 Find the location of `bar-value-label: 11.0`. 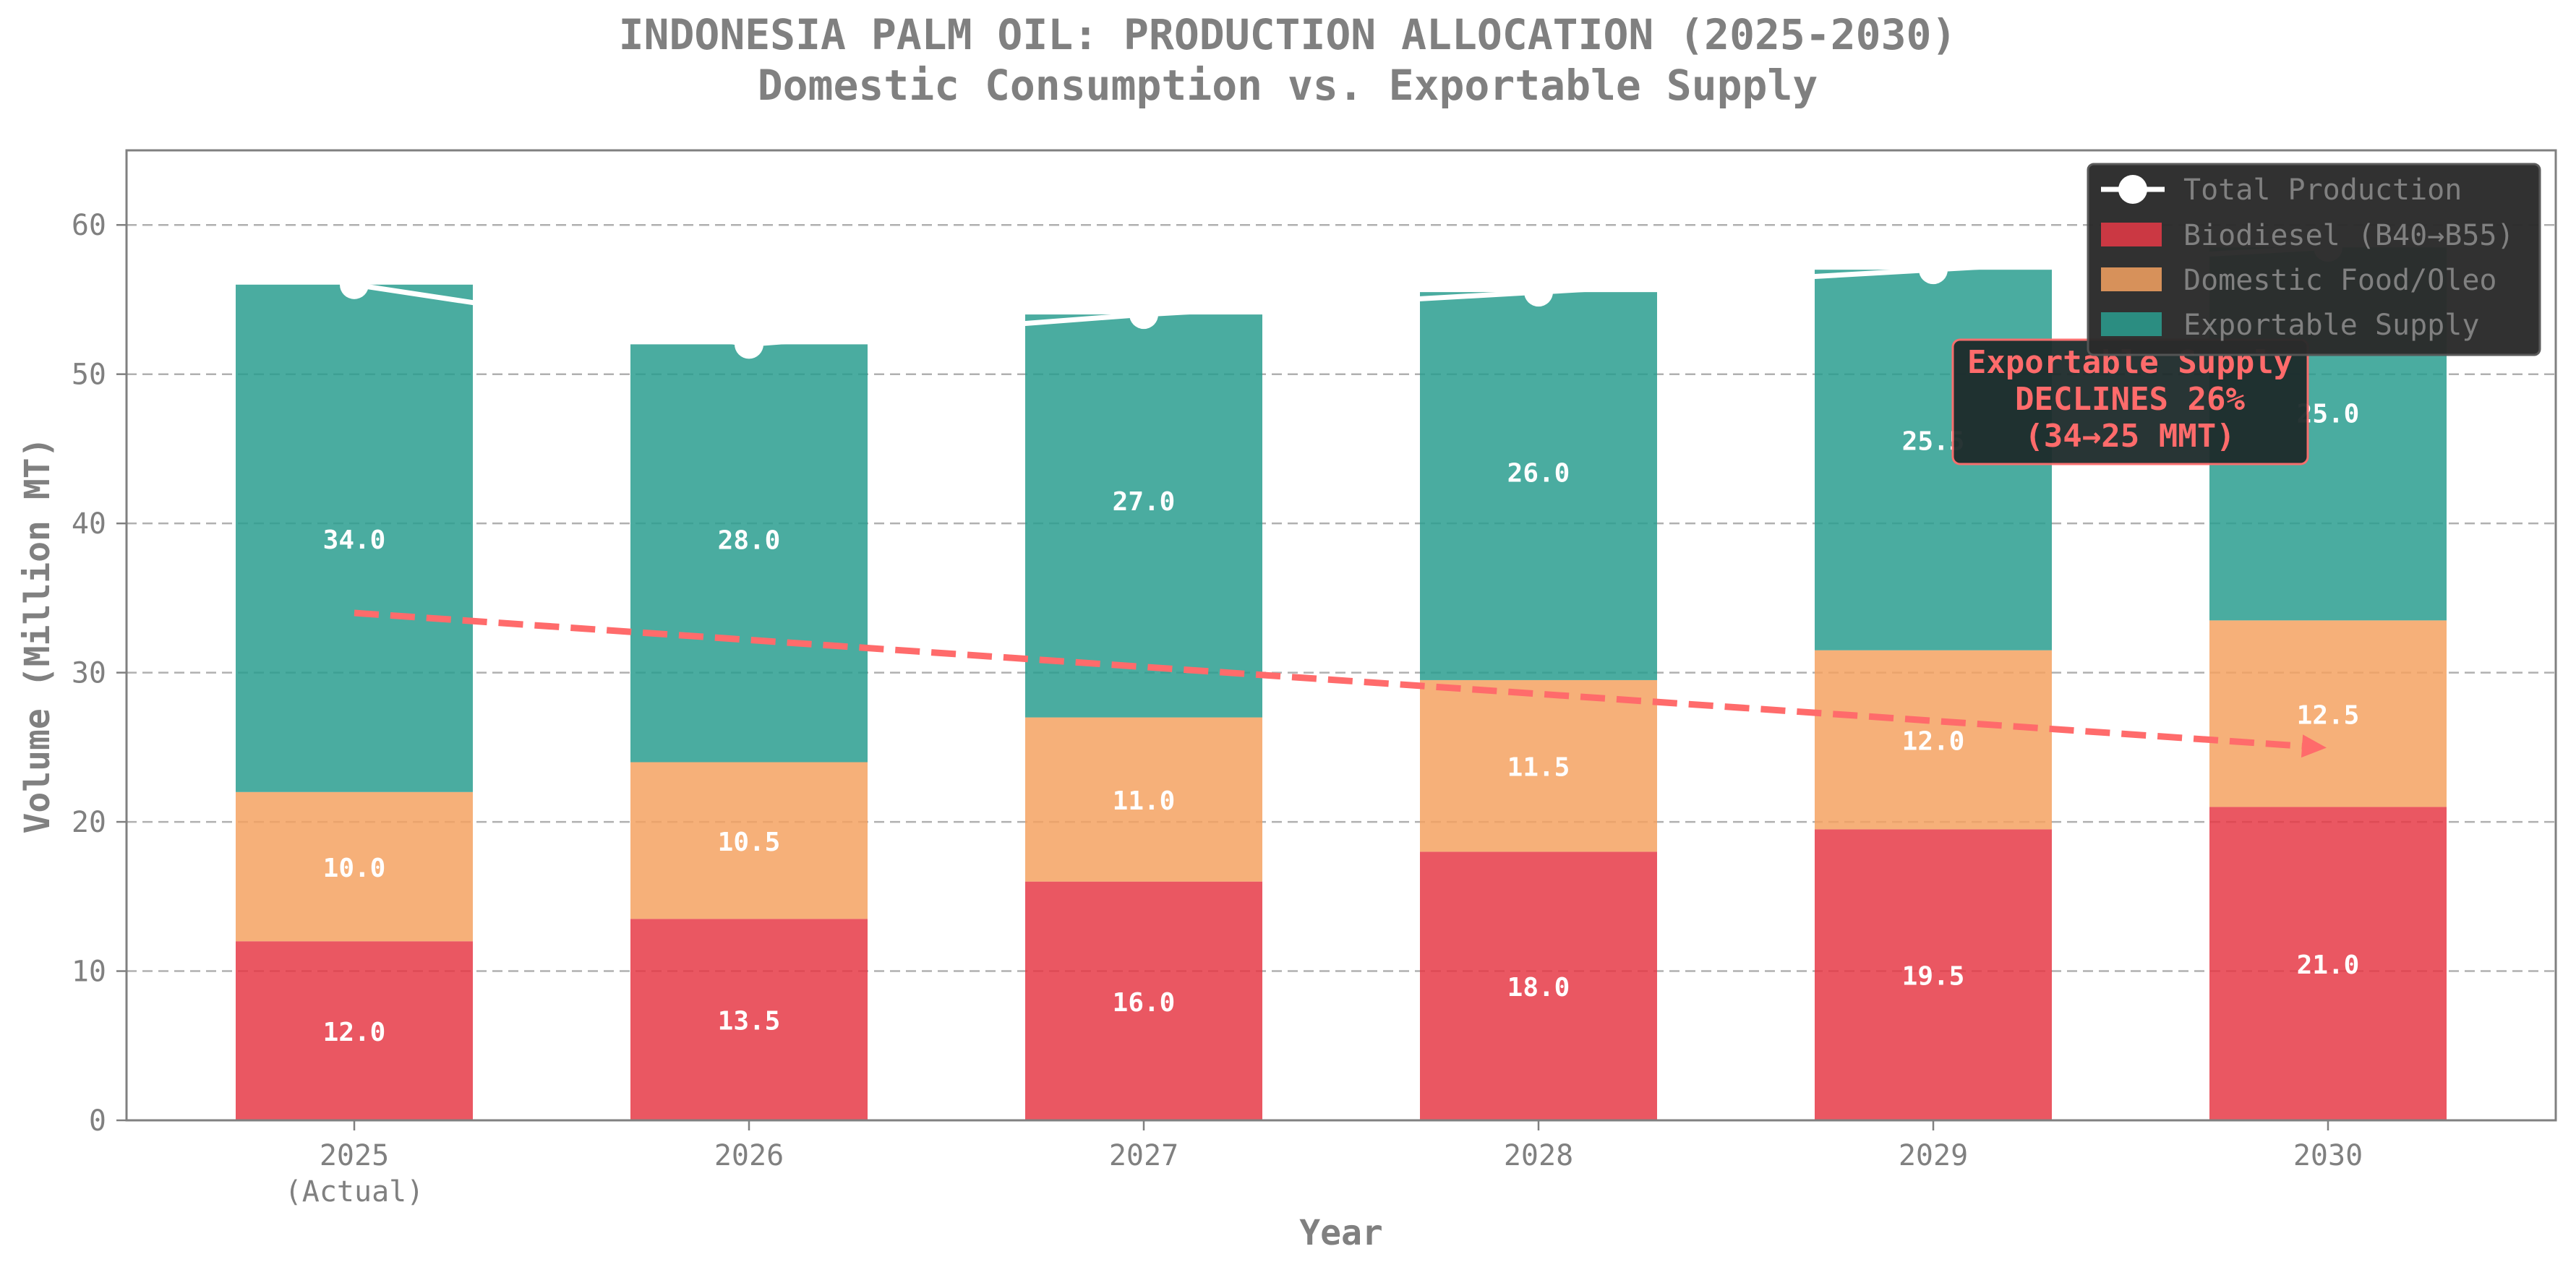

bar-value-label: 11.0 is located at coordinates (1144, 801).